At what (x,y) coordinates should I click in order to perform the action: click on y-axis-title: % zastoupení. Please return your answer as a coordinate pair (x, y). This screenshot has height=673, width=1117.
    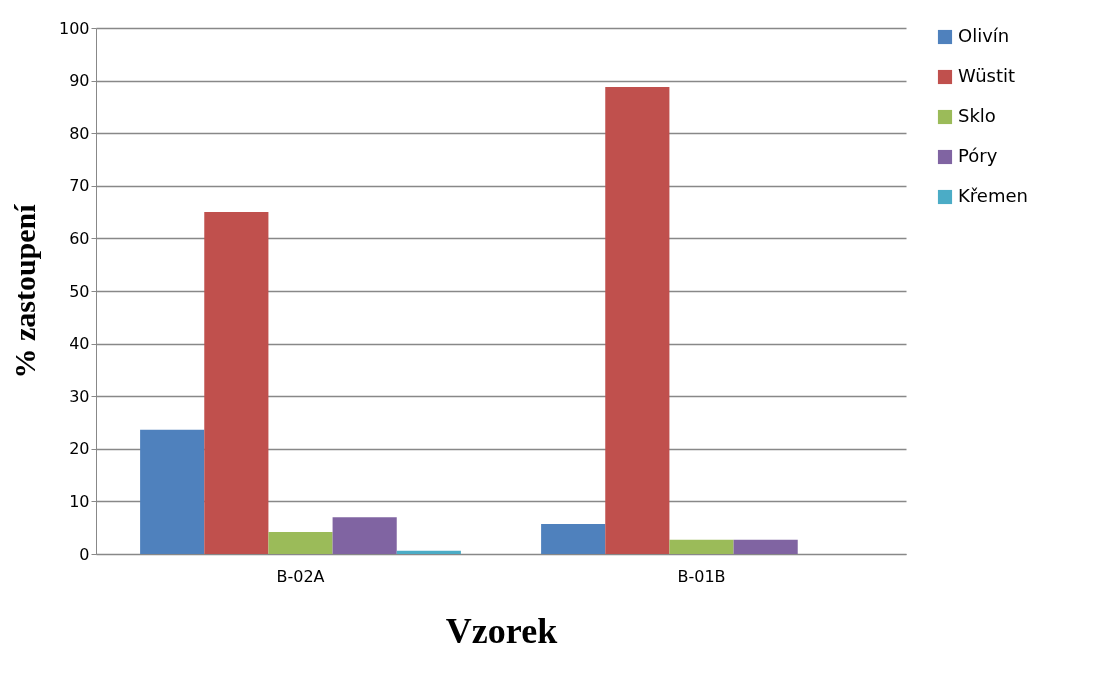
    Looking at the image, I should click on (24, 291).